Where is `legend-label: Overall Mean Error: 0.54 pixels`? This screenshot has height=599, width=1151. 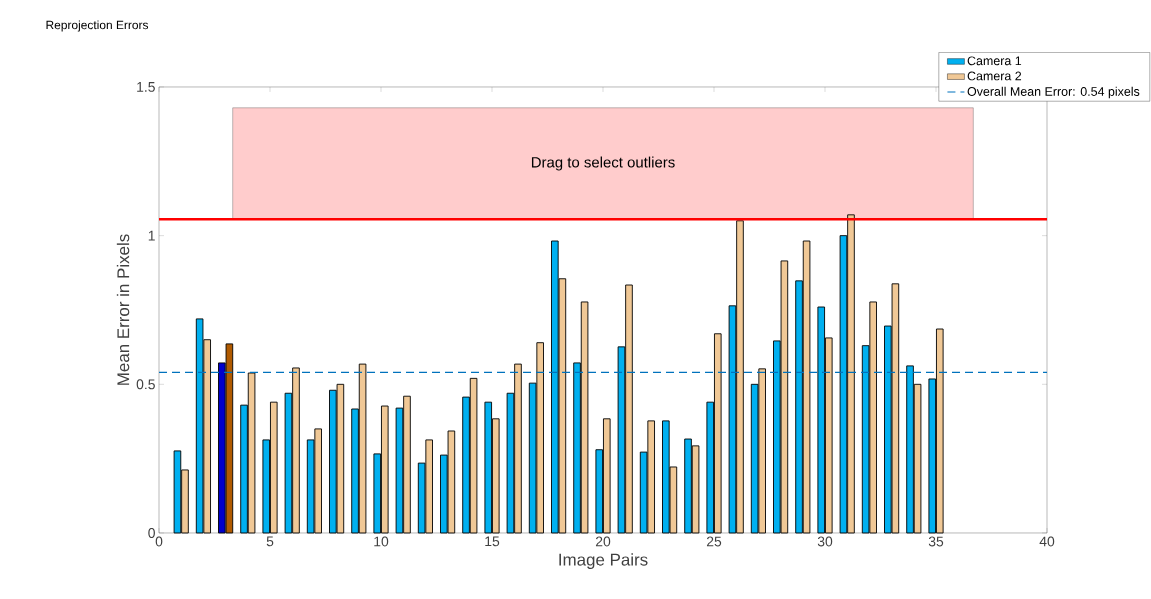
legend-label: Overall Mean Error: 0.54 pixels is located at coordinates (1053, 92).